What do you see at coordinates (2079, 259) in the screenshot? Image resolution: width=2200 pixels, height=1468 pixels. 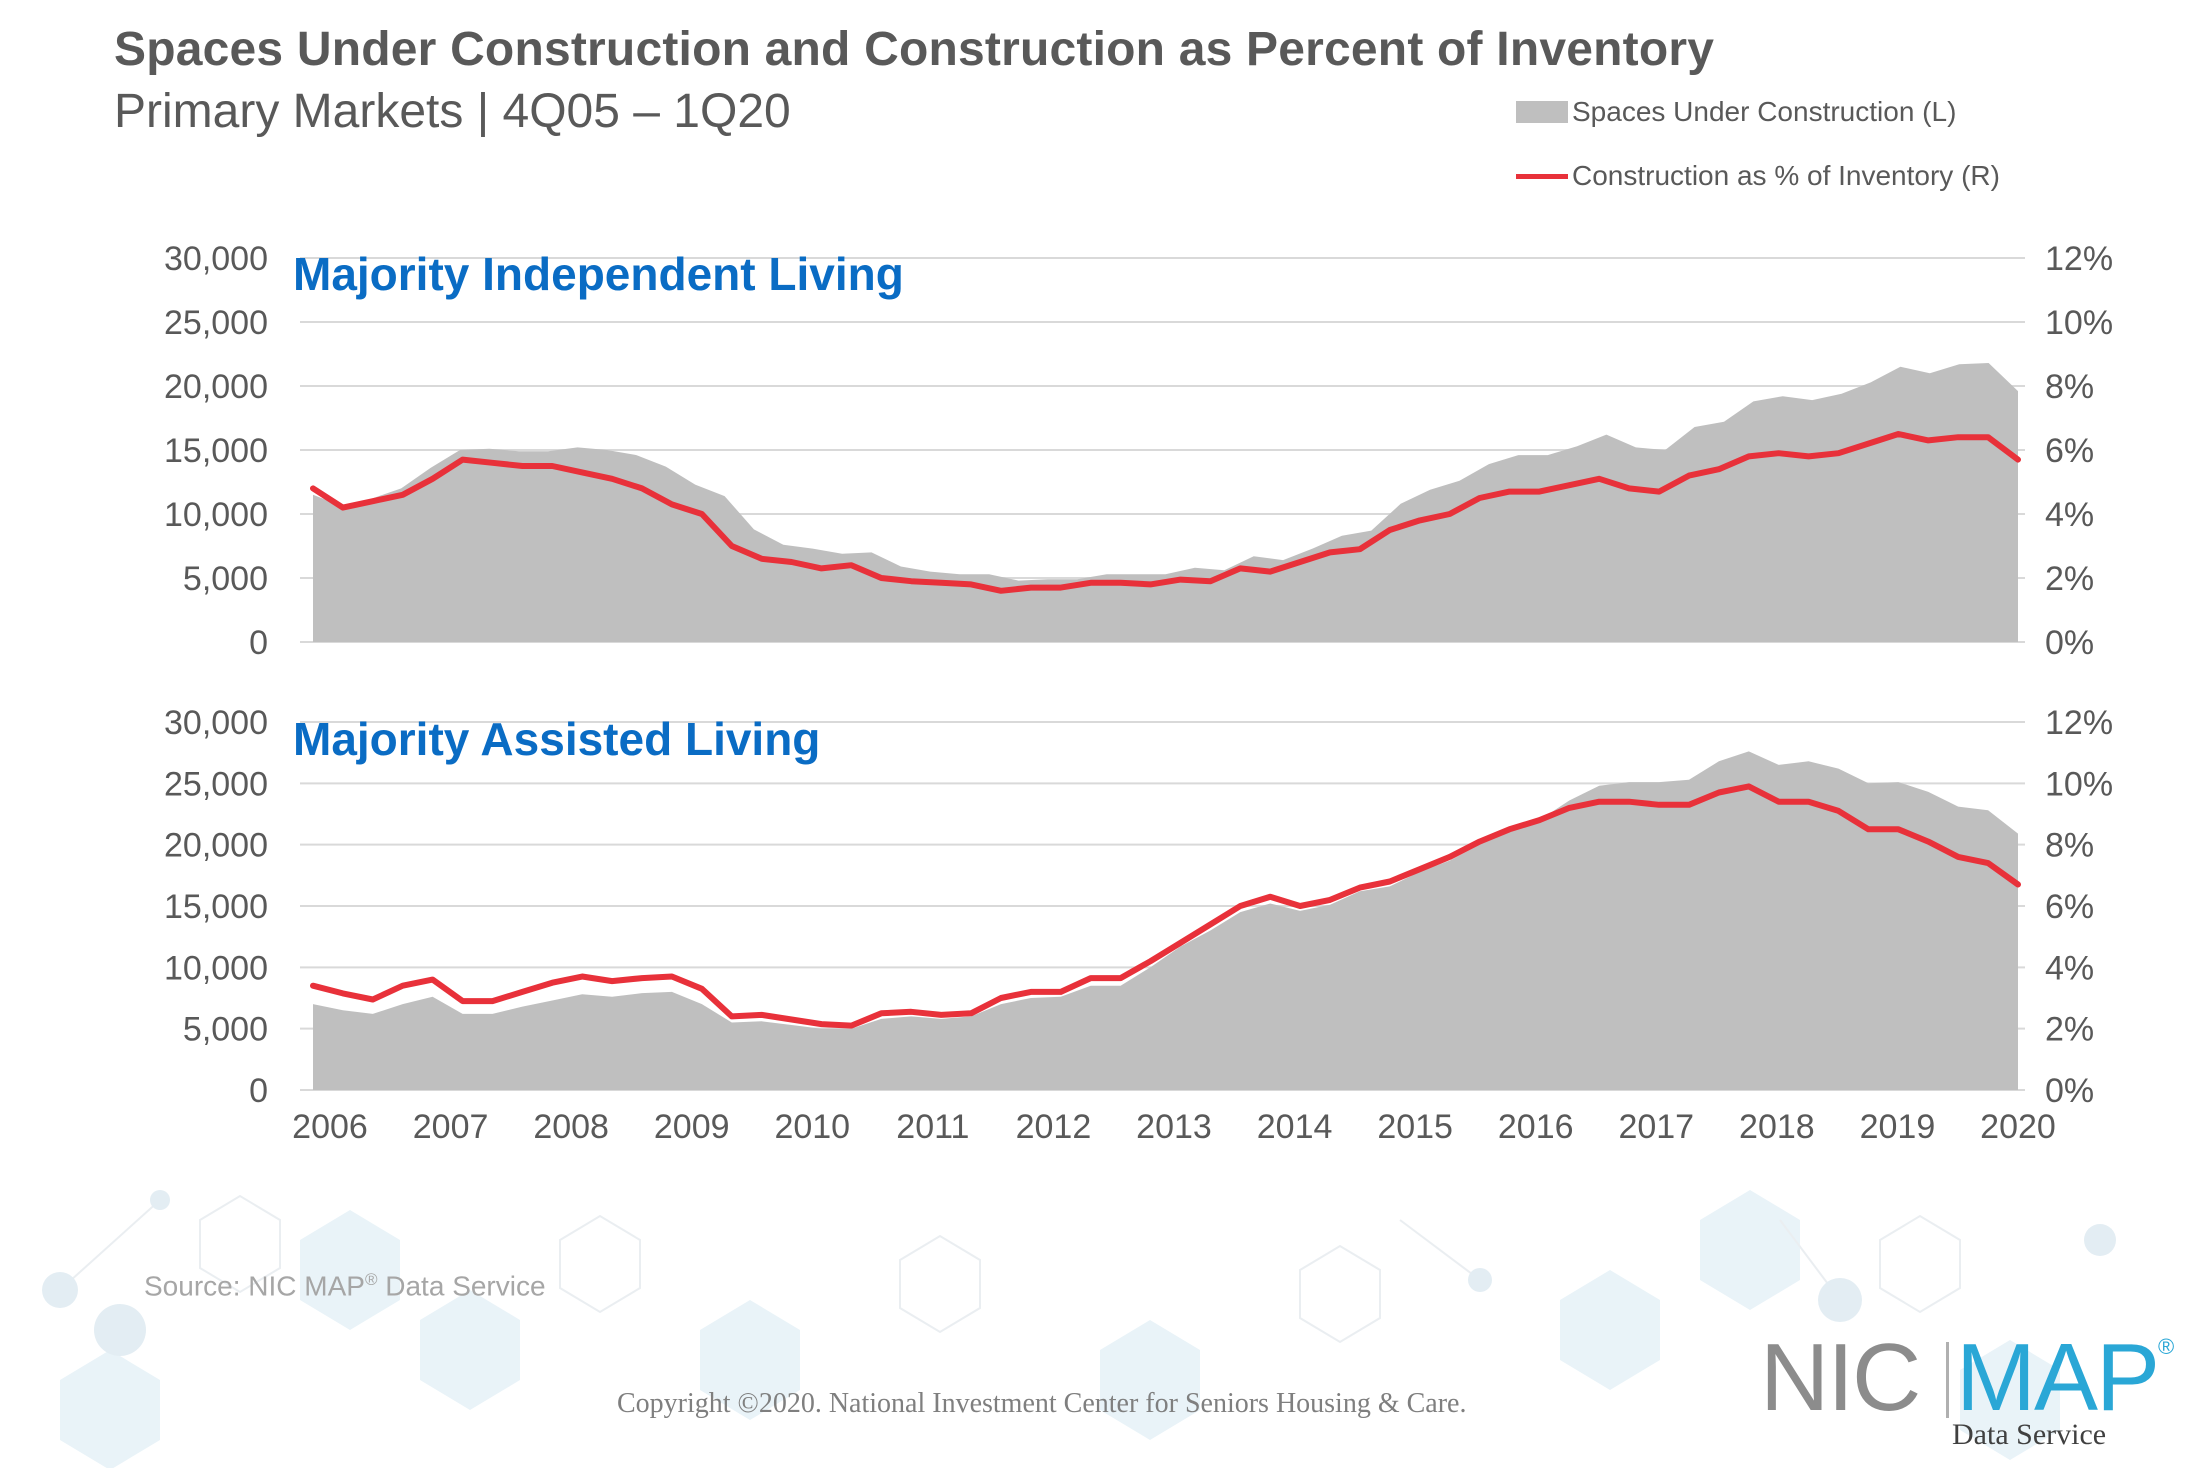 I see `panel1-right-axis-tick: 12%` at bounding box center [2079, 259].